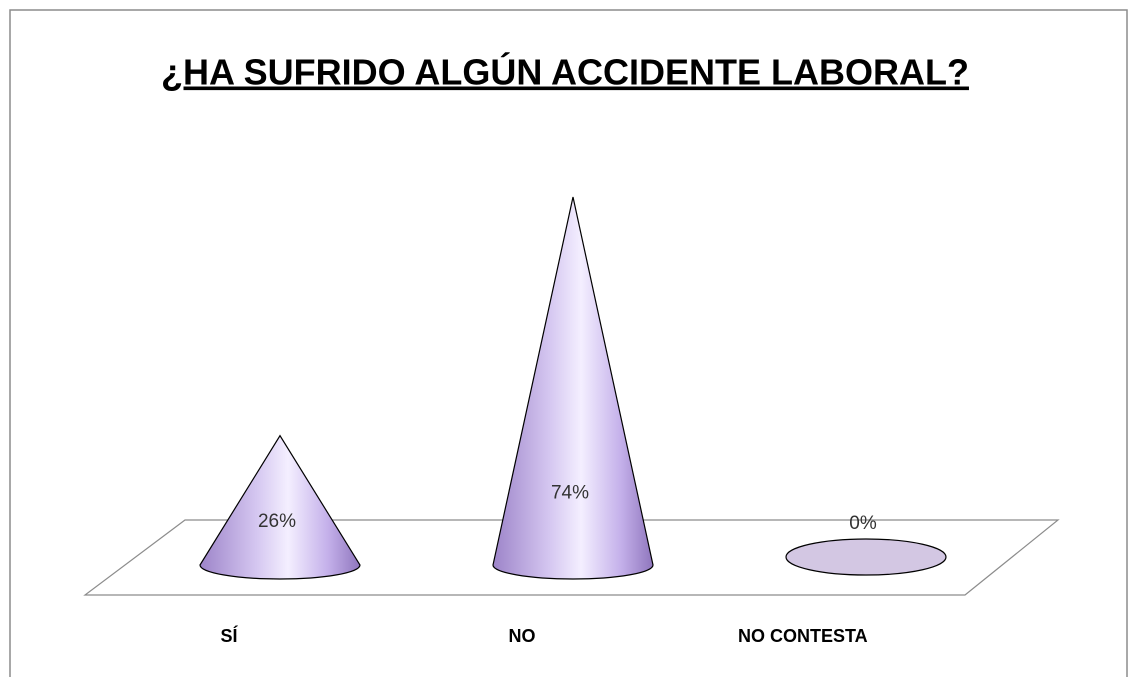 The height and width of the screenshot is (677, 1131). I want to click on x-tick-label: NO, so click(522, 636).